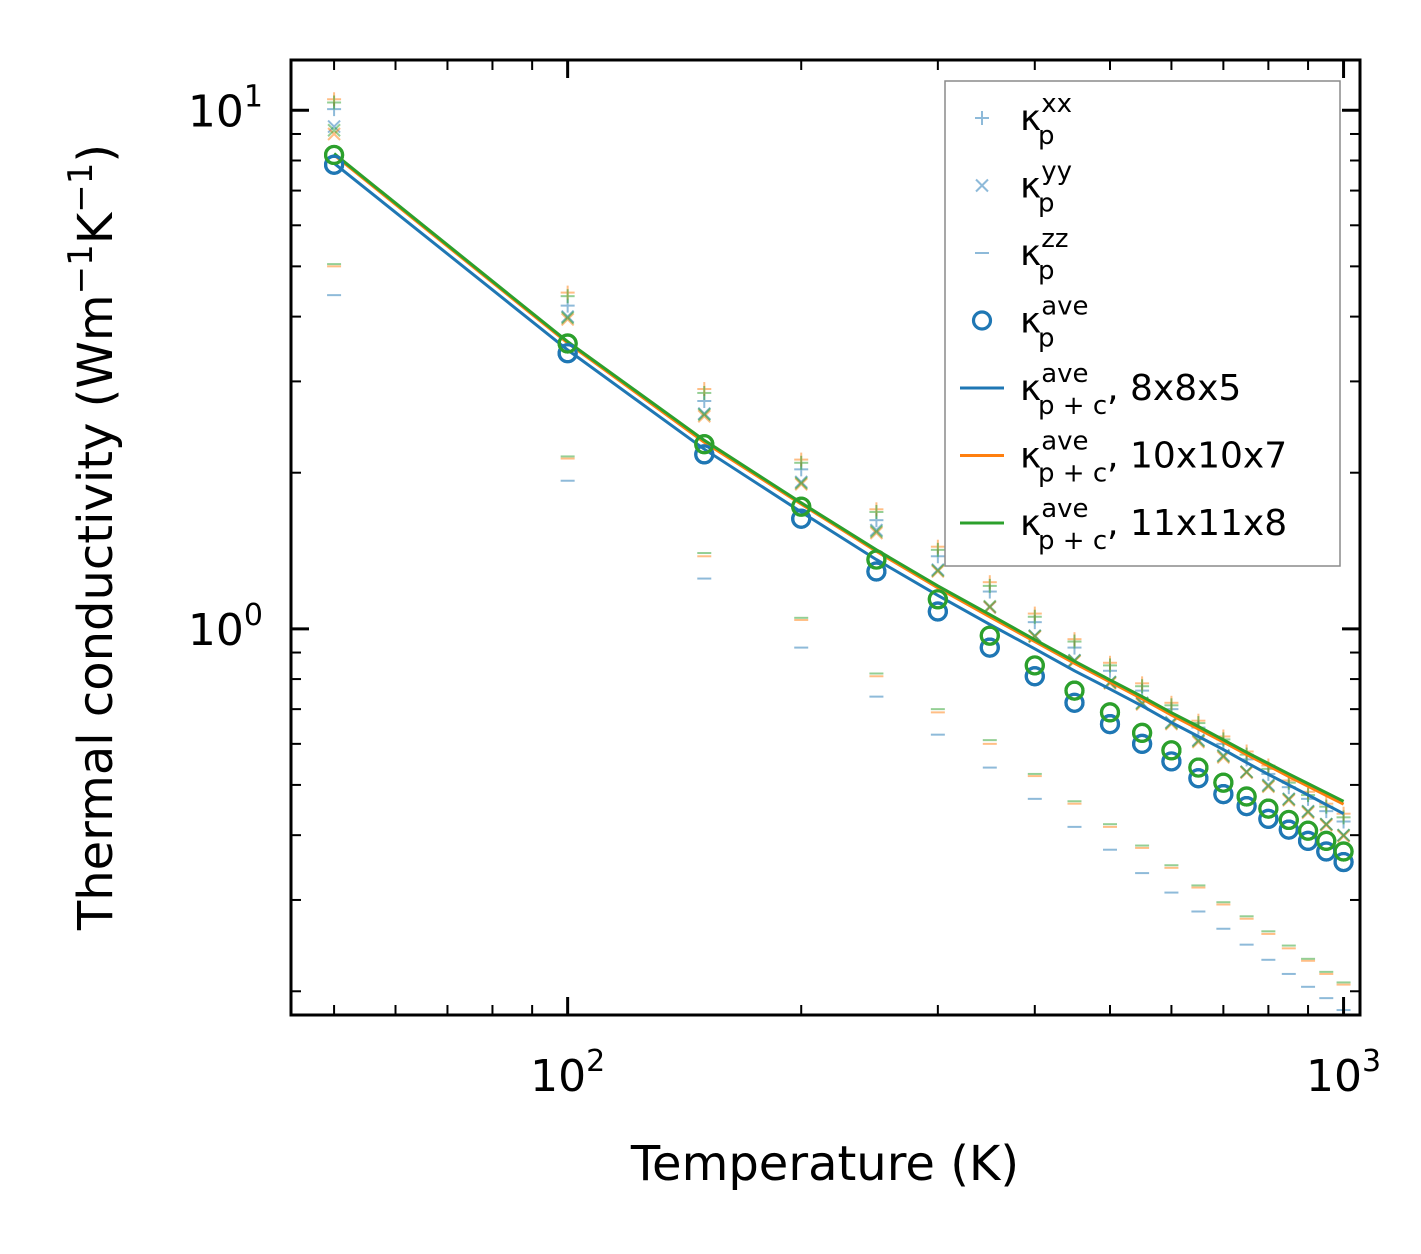  Describe the element at coordinates (96, 153) in the screenshot. I see `y-axis-title-end: )` at that location.